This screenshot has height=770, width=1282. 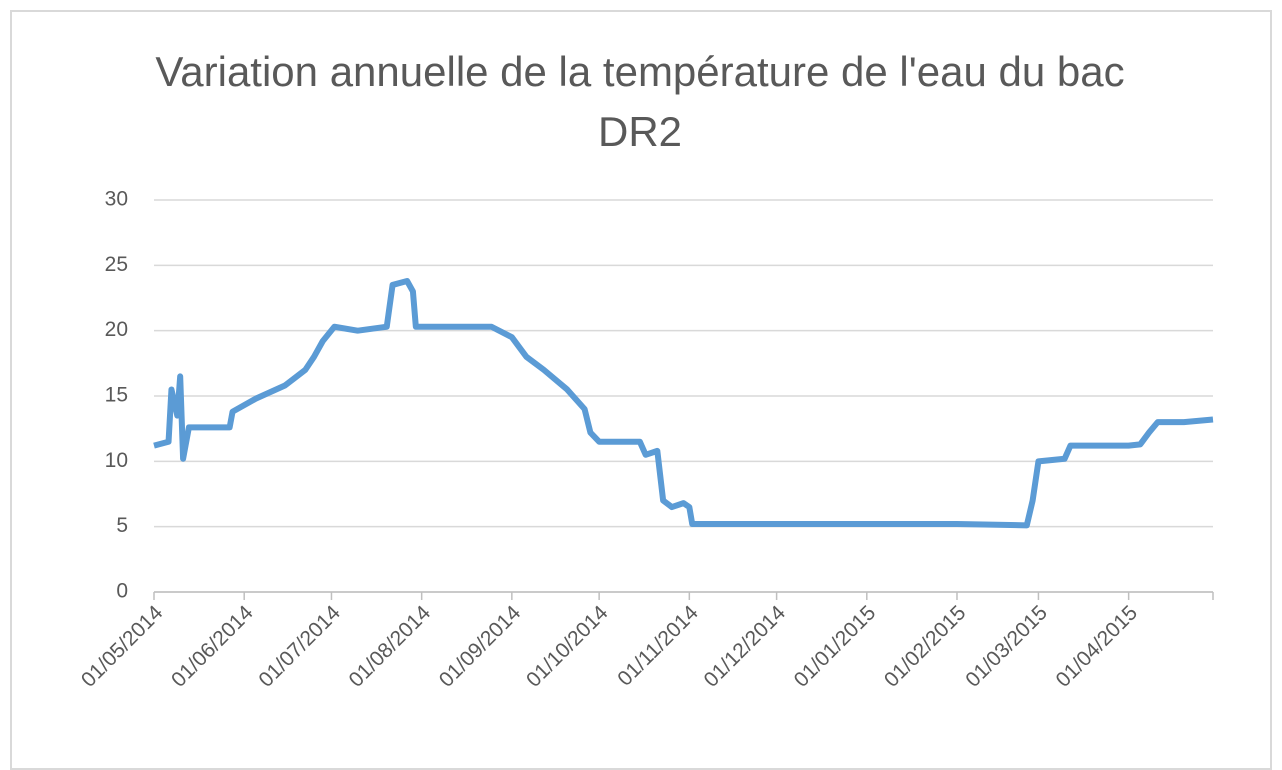 I want to click on x-tick-label: 01/12/2014, so click(x=744, y=646).